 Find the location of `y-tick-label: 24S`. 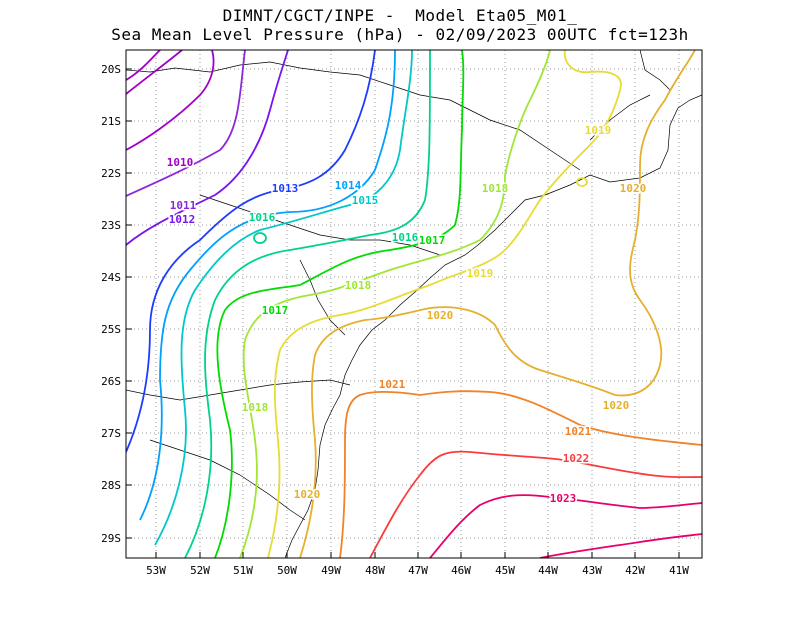

y-tick-label: 24S is located at coordinates (111, 277).